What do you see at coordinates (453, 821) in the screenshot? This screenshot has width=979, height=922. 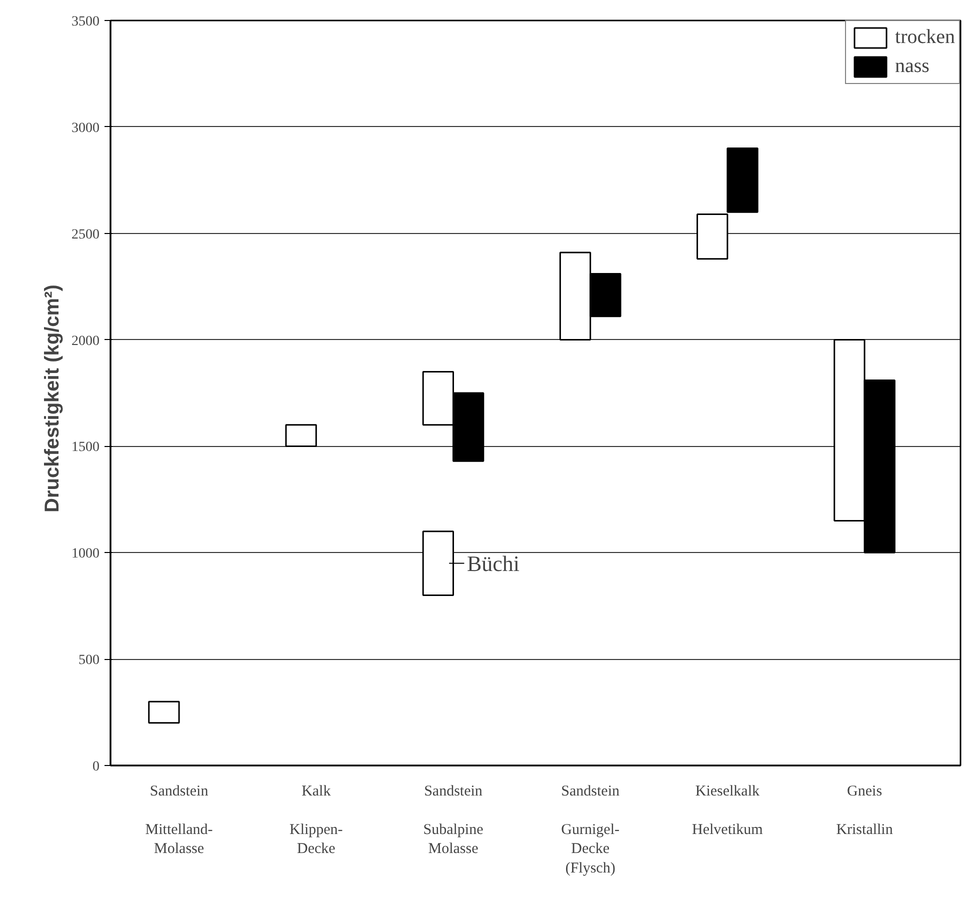 I see `category-label: Sandstein Subalpine Molasse` at bounding box center [453, 821].